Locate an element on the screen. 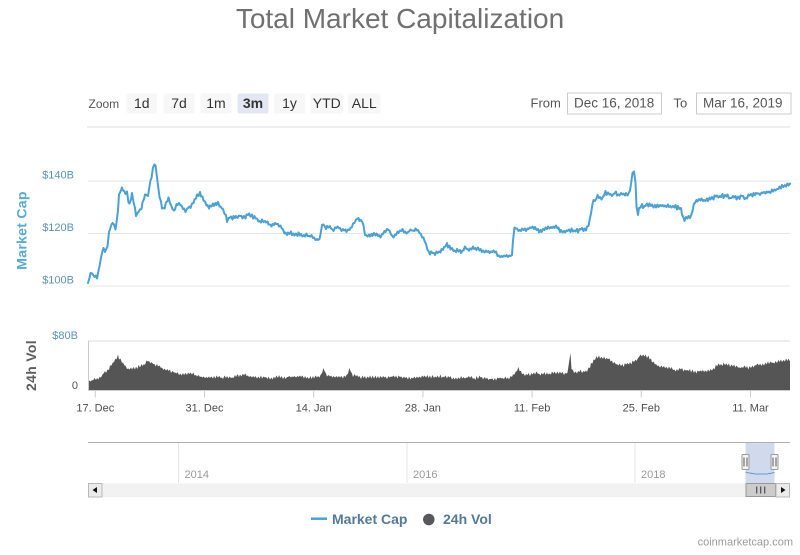  svg-text: 7d is located at coordinates (179, 103).